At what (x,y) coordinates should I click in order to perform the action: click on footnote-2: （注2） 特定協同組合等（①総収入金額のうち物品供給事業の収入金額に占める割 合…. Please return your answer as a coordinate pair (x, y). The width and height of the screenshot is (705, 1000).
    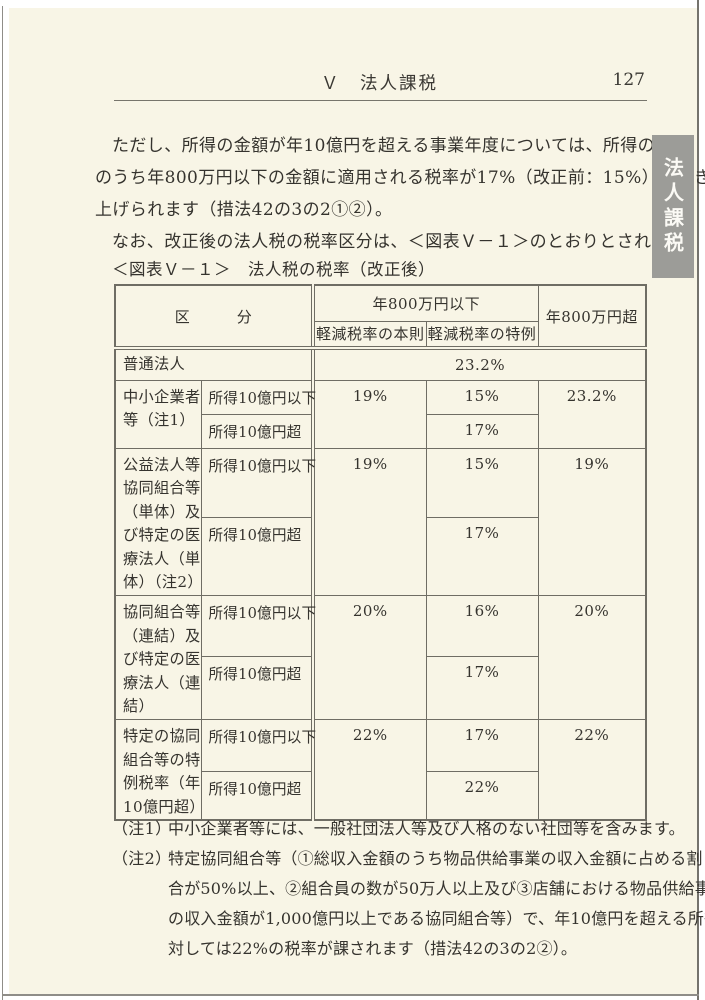
    Looking at the image, I should click on (408, 904).